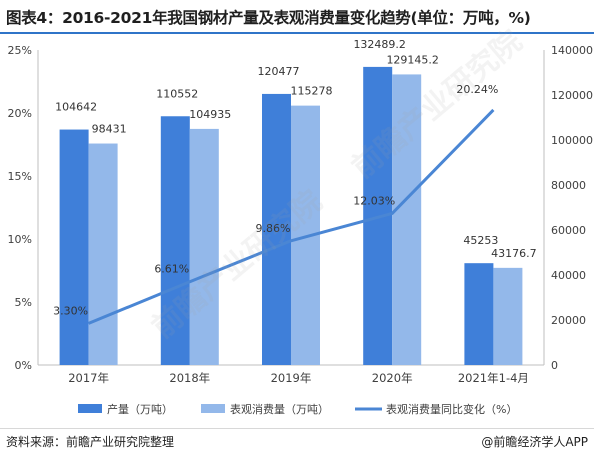 Image resolution: width=594 pixels, height=461 pixels. Describe the element at coordinates (189, 378) in the screenshot. I see `x-tick-label: 2018年` at that location.